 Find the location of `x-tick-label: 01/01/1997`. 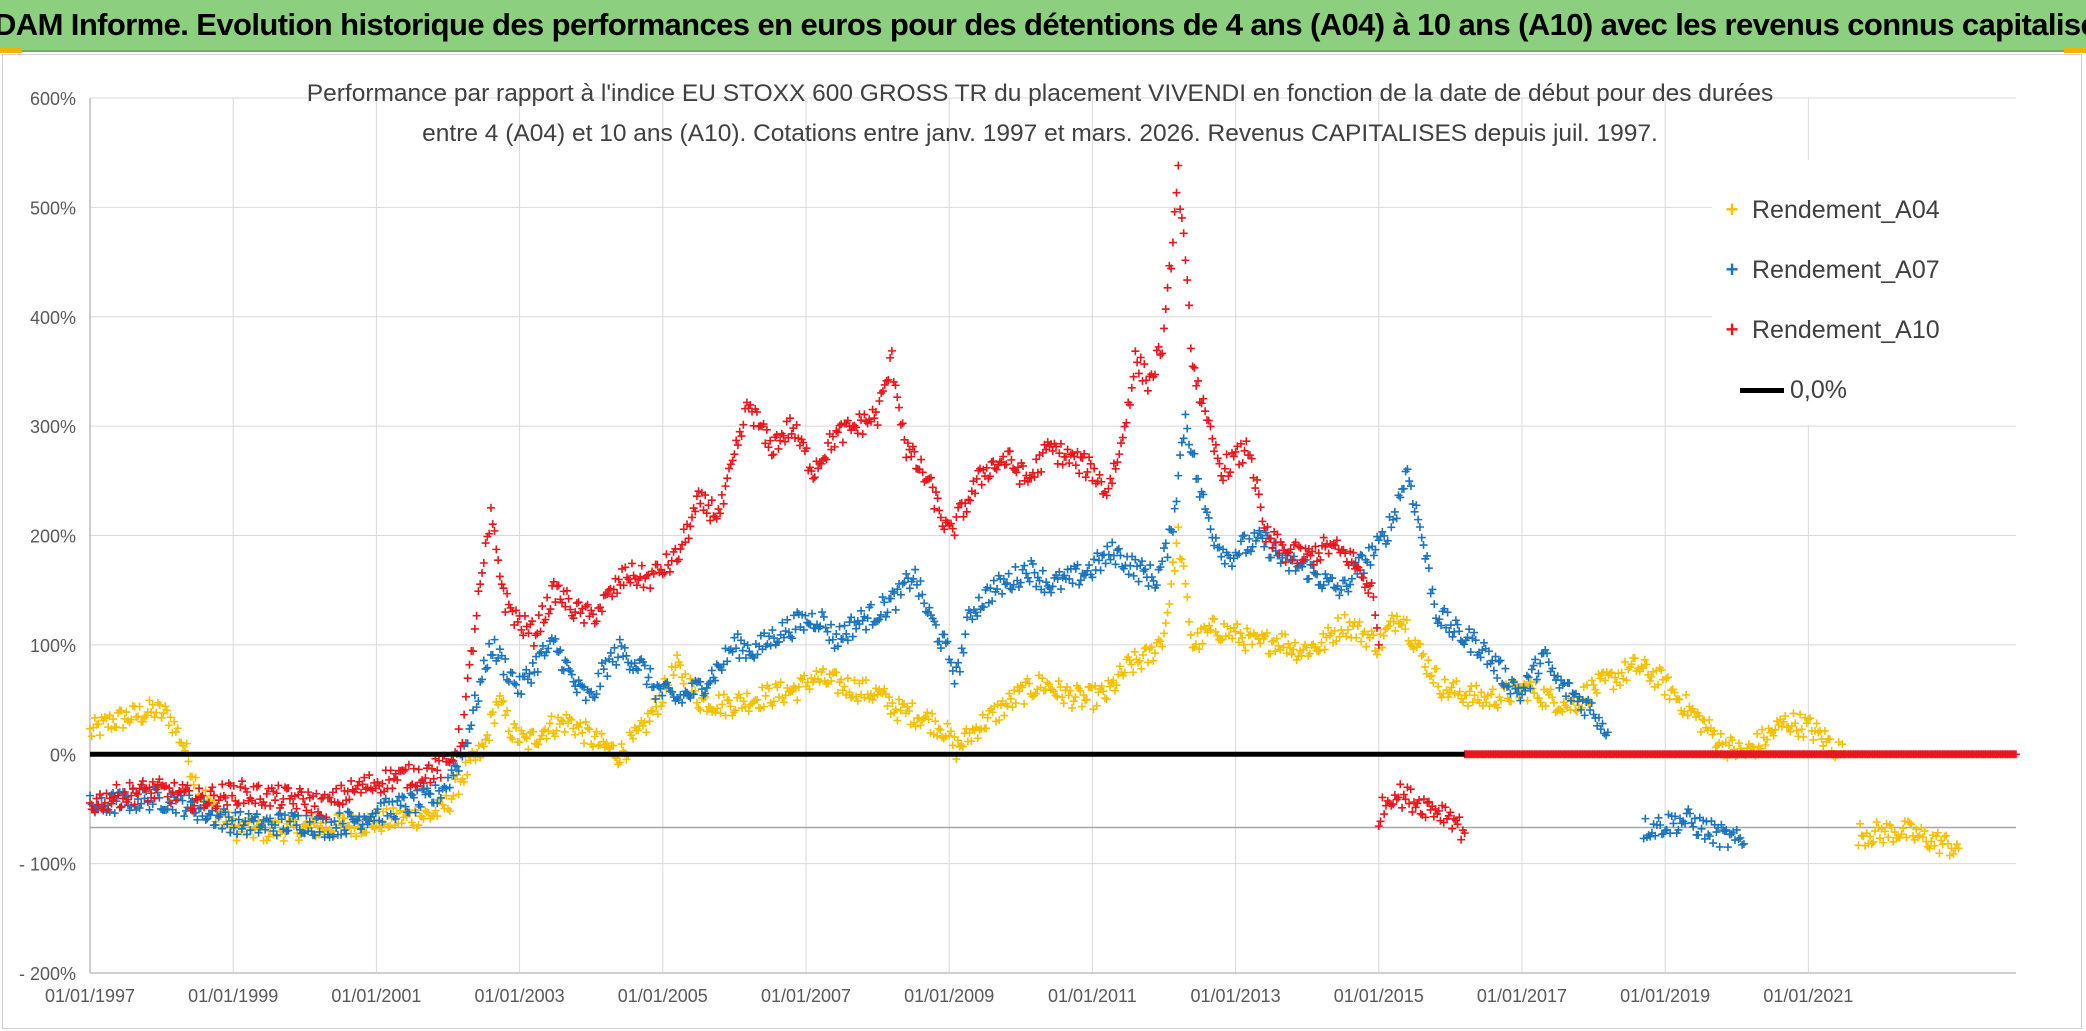

x-tick-label: 01/01/1997 is located at coordinates (90, 996).